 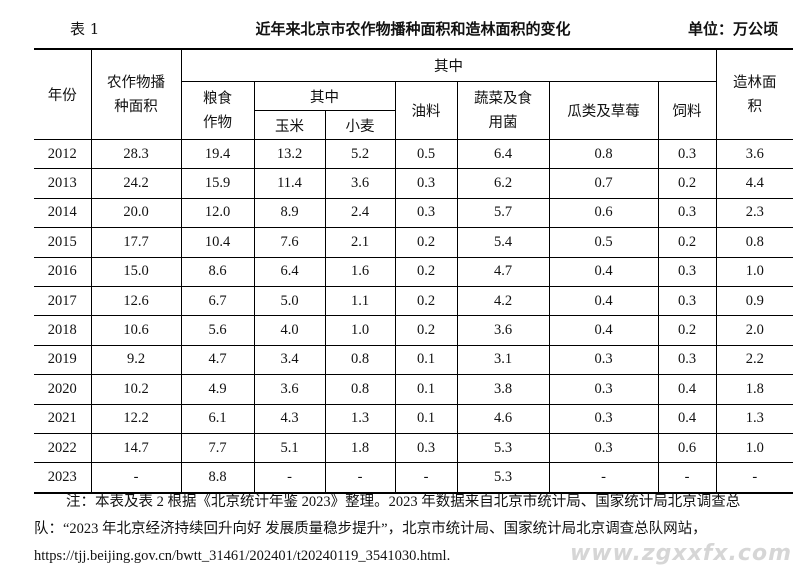 I want to click on cell-feed: 0.3, so click(x=687, y=154).